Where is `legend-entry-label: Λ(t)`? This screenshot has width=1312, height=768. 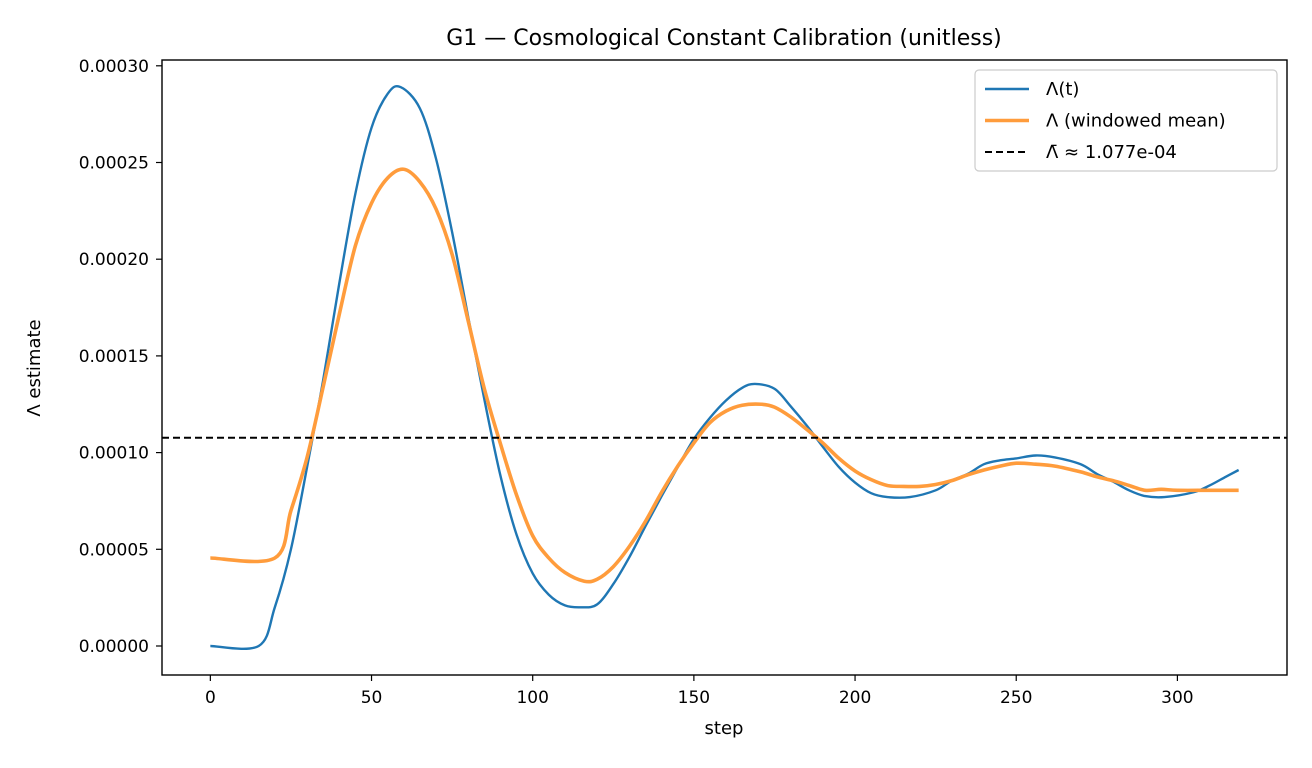 legend-entry-label: Λ(t) is located at coordinates (1062, 89).